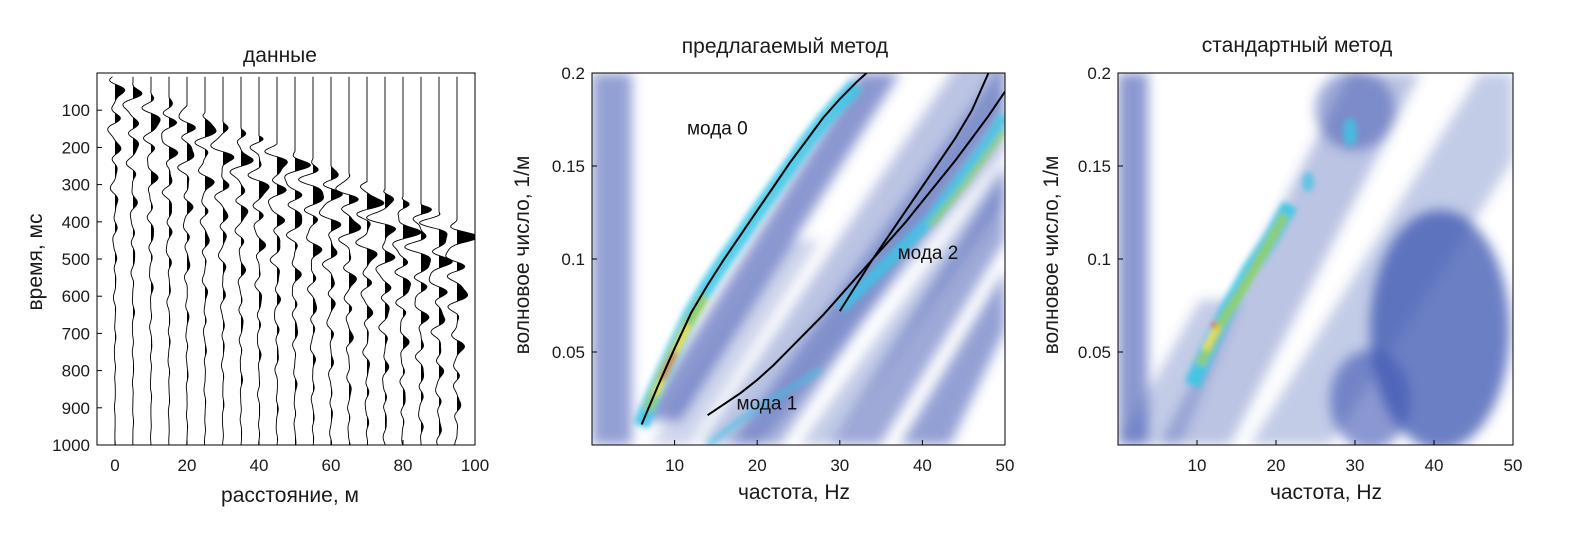  I want to click on x-tick-label: 60, so click(331, 465).